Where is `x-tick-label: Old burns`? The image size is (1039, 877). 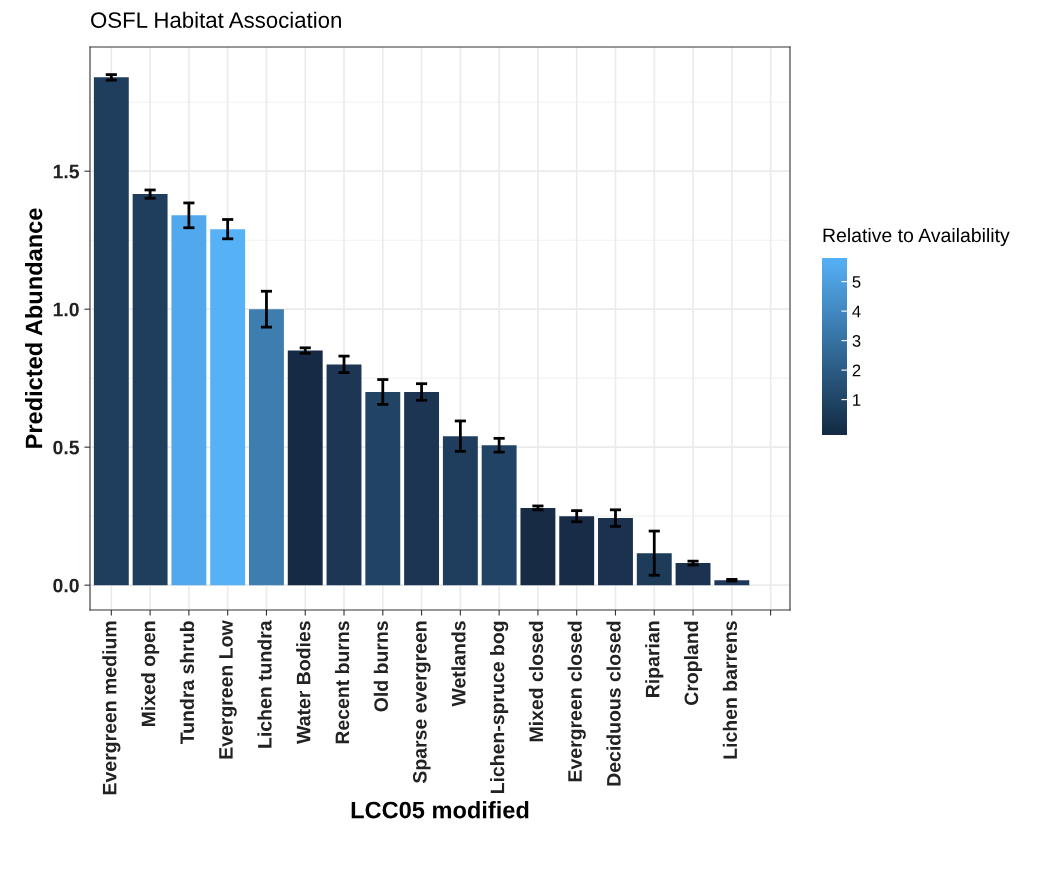 x-tick-label: Old burns is located at coordinates (381, 666).